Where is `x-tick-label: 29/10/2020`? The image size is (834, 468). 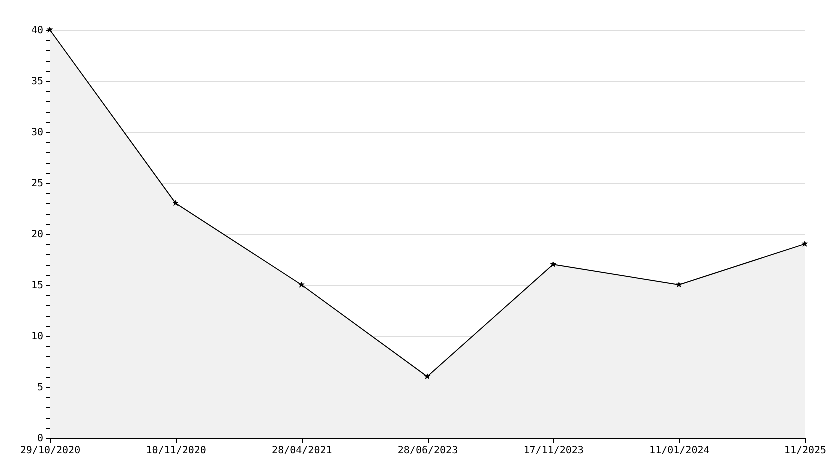
x-tick-label: 29/10/2020 is located at coordinates (50, 451).